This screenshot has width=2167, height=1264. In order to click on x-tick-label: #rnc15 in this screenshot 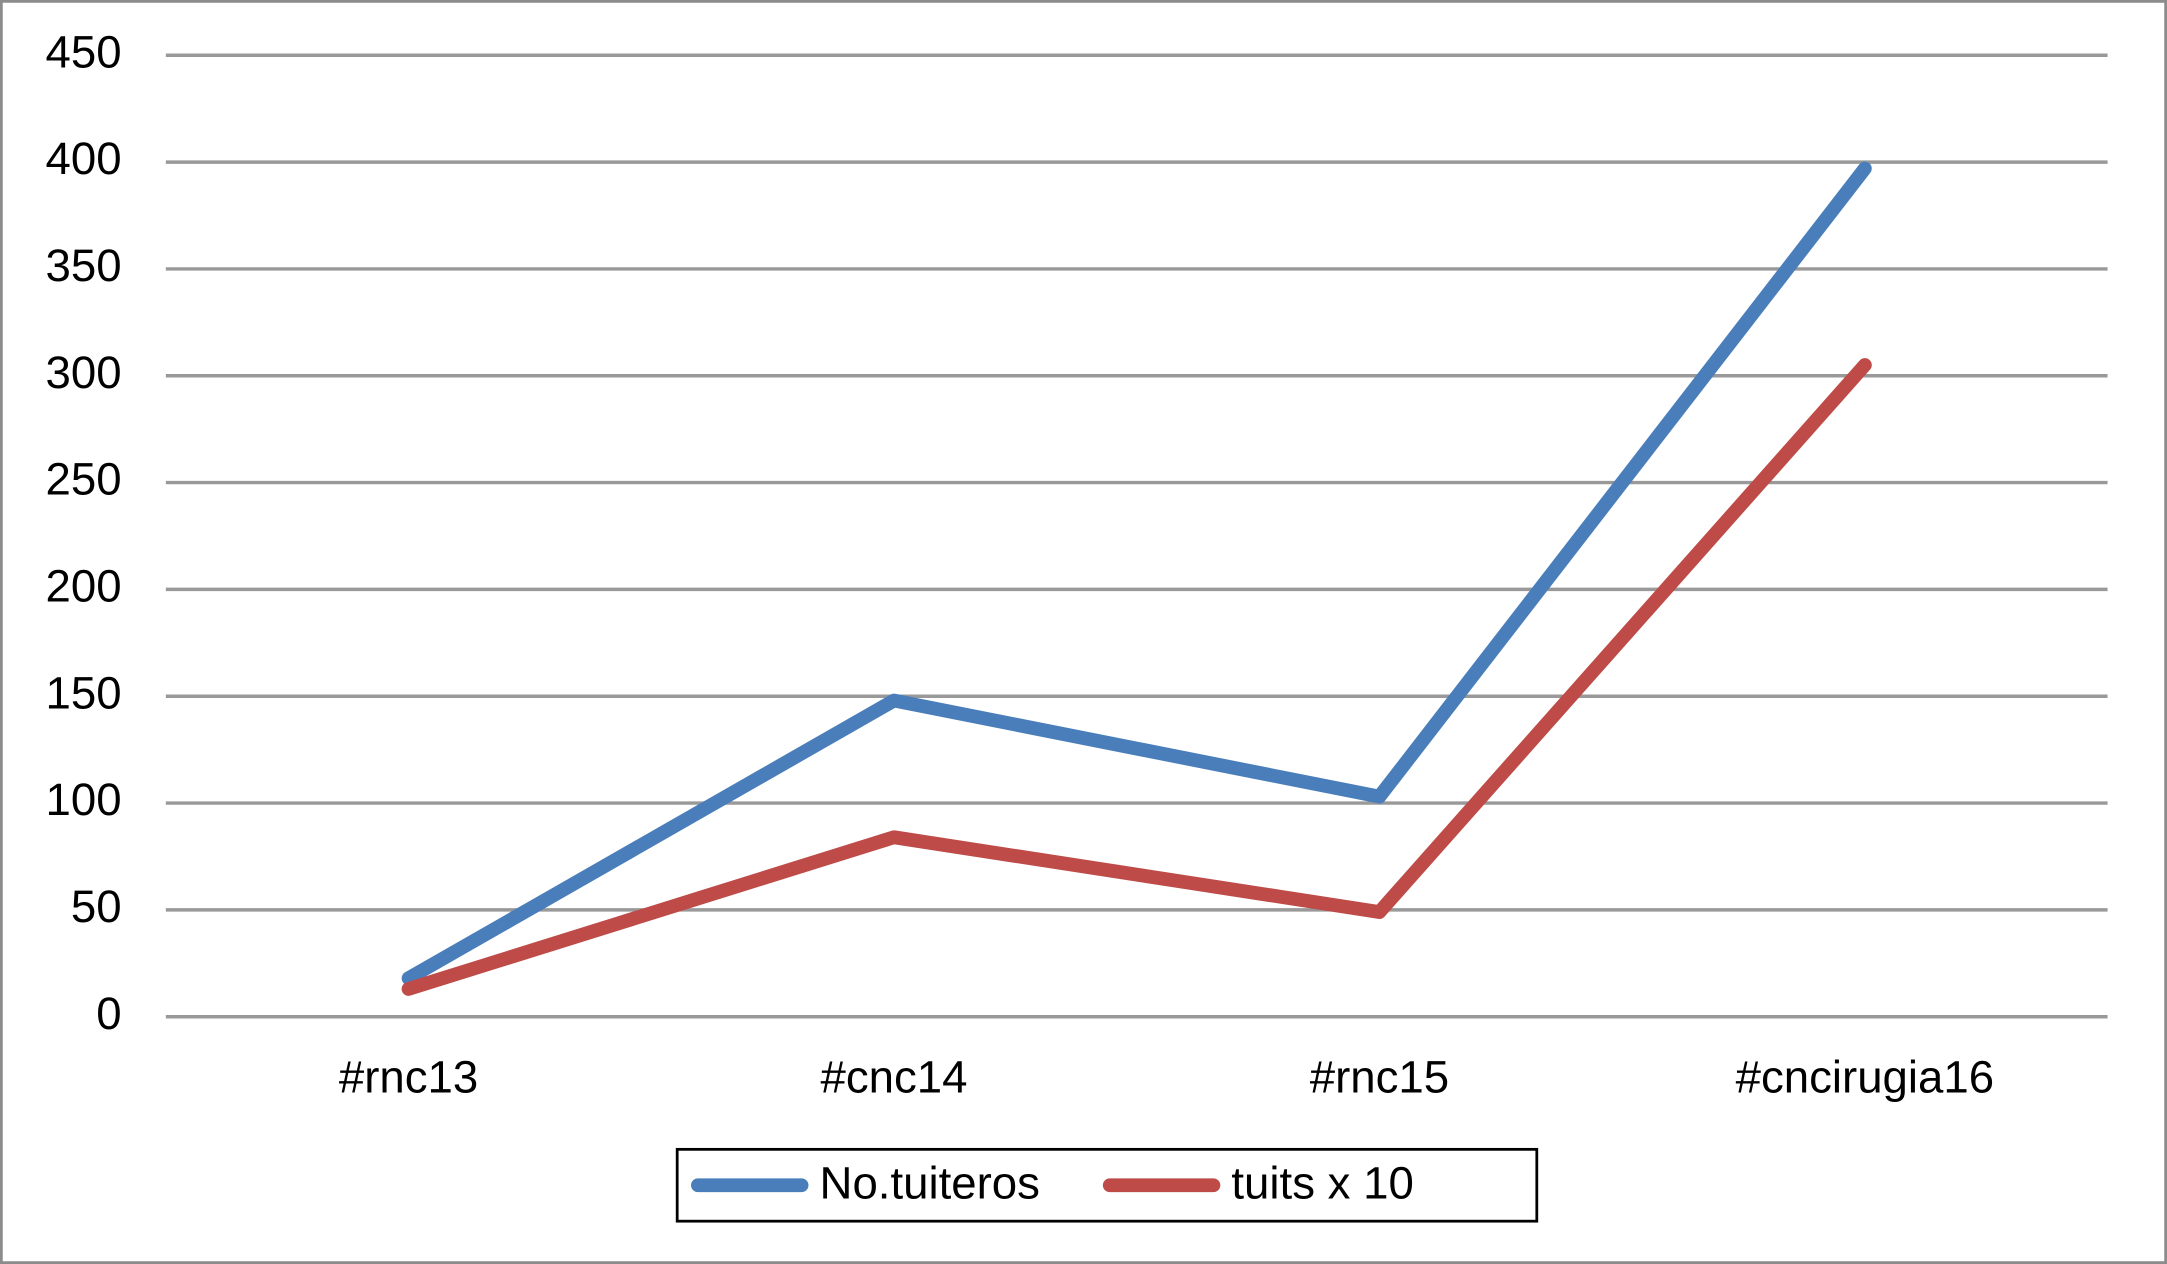, I will do `click(1379, 1076)`.